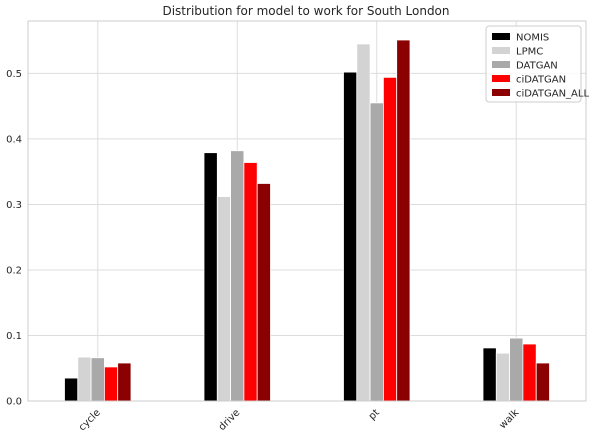  Describe the element at coordinates (529, 372) in the screenshot. I see `bar-cidatgan-walk` at that location.